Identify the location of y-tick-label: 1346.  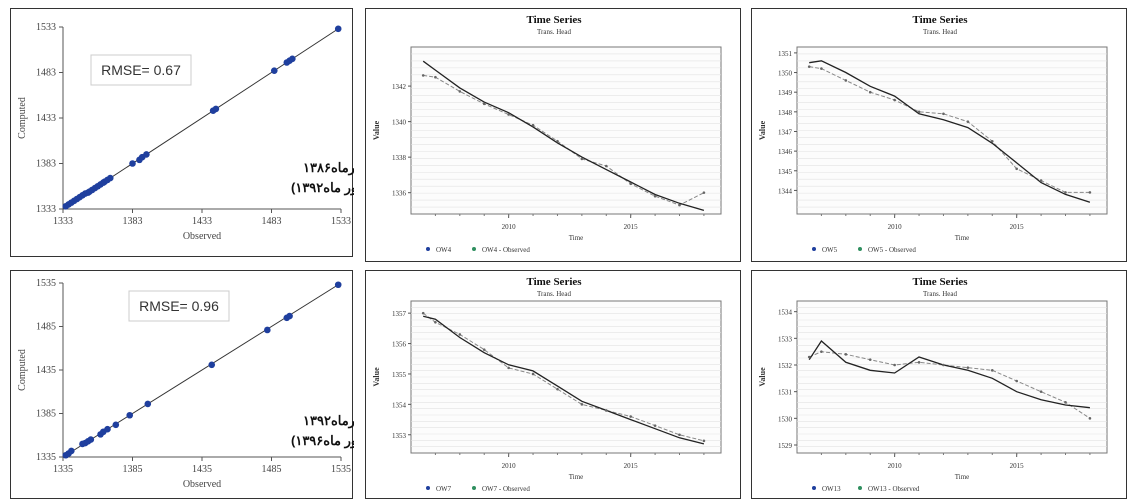
(785, 152).